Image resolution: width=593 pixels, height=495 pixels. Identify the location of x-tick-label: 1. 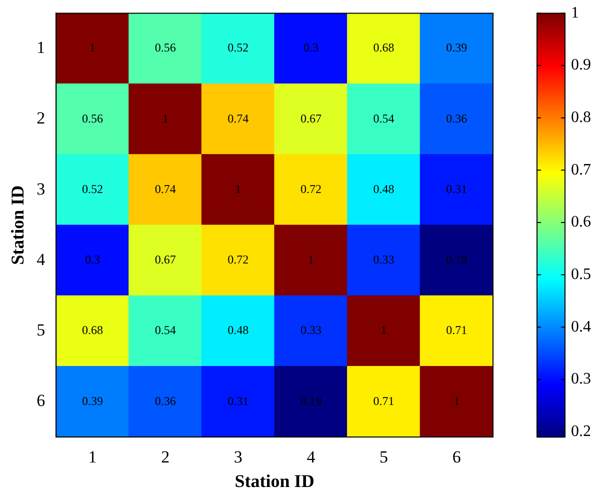
(92, 457).